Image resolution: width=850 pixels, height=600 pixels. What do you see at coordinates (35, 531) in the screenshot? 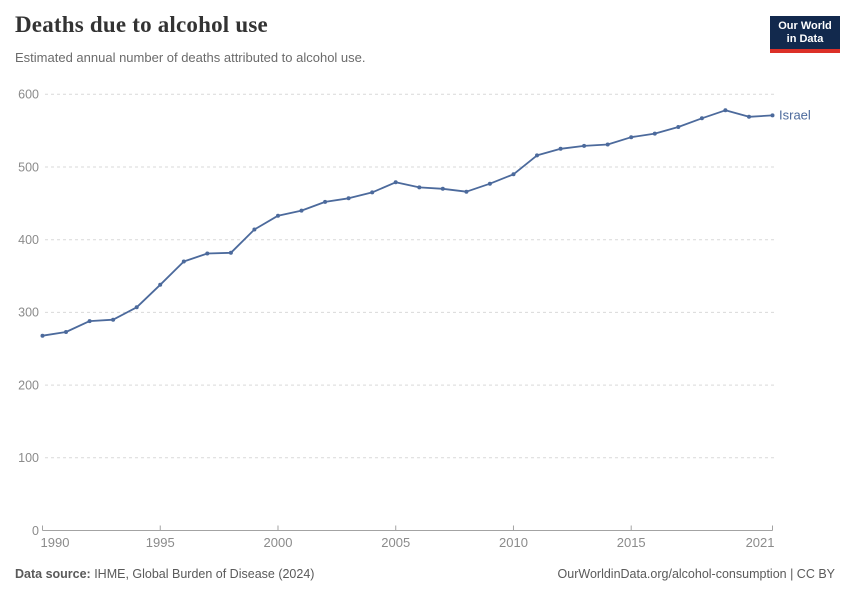
I see `y-tick-label: 0` at bounding box center [35, 531].